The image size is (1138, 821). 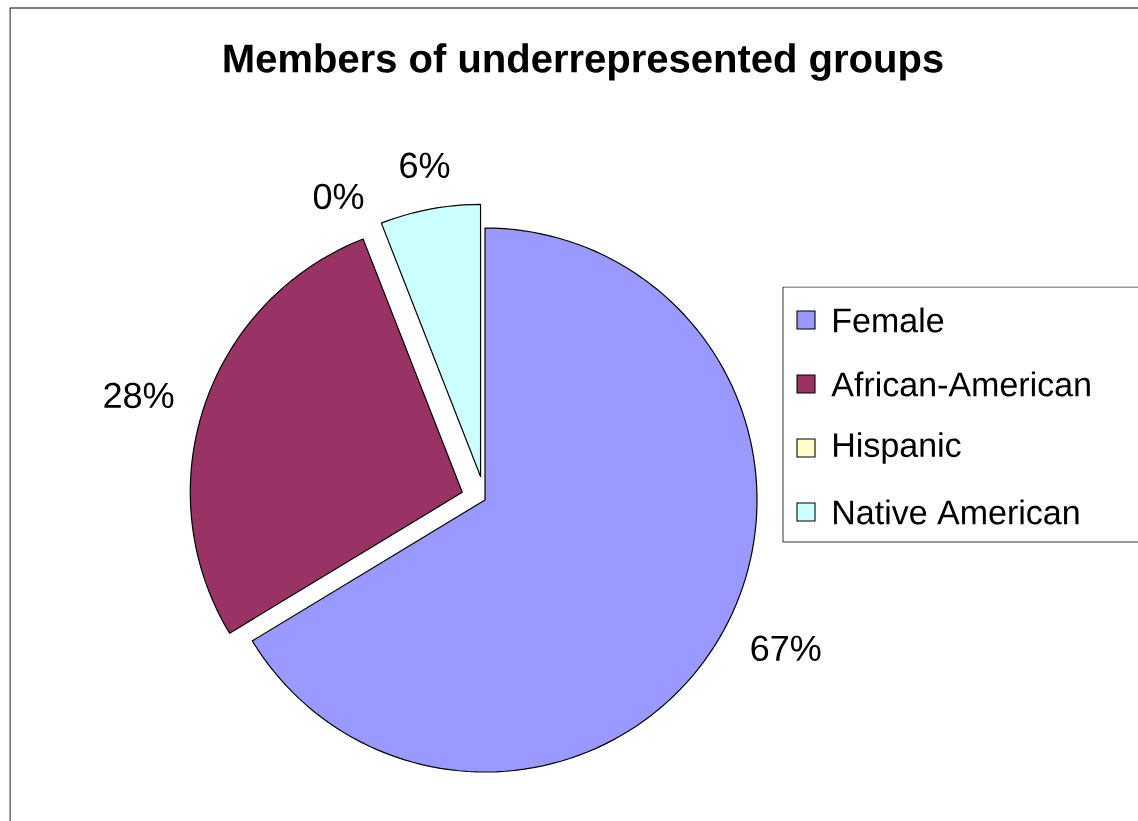 What do you see at coordinates (425, 165) in the screenshot?
I see `data-label: 6%` at bounding box center [425, 165].